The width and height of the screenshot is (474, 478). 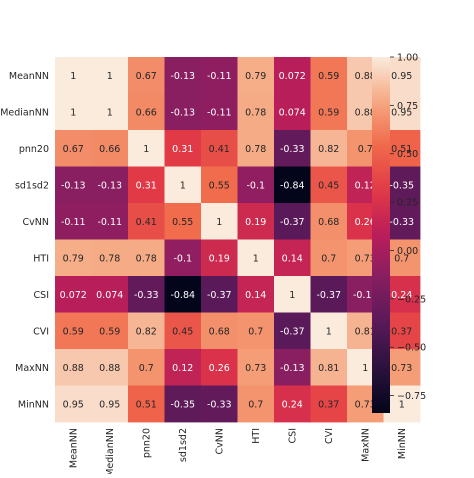 I want to click on colorbar-tick-label: 1.00, so click(x=407, y=58).